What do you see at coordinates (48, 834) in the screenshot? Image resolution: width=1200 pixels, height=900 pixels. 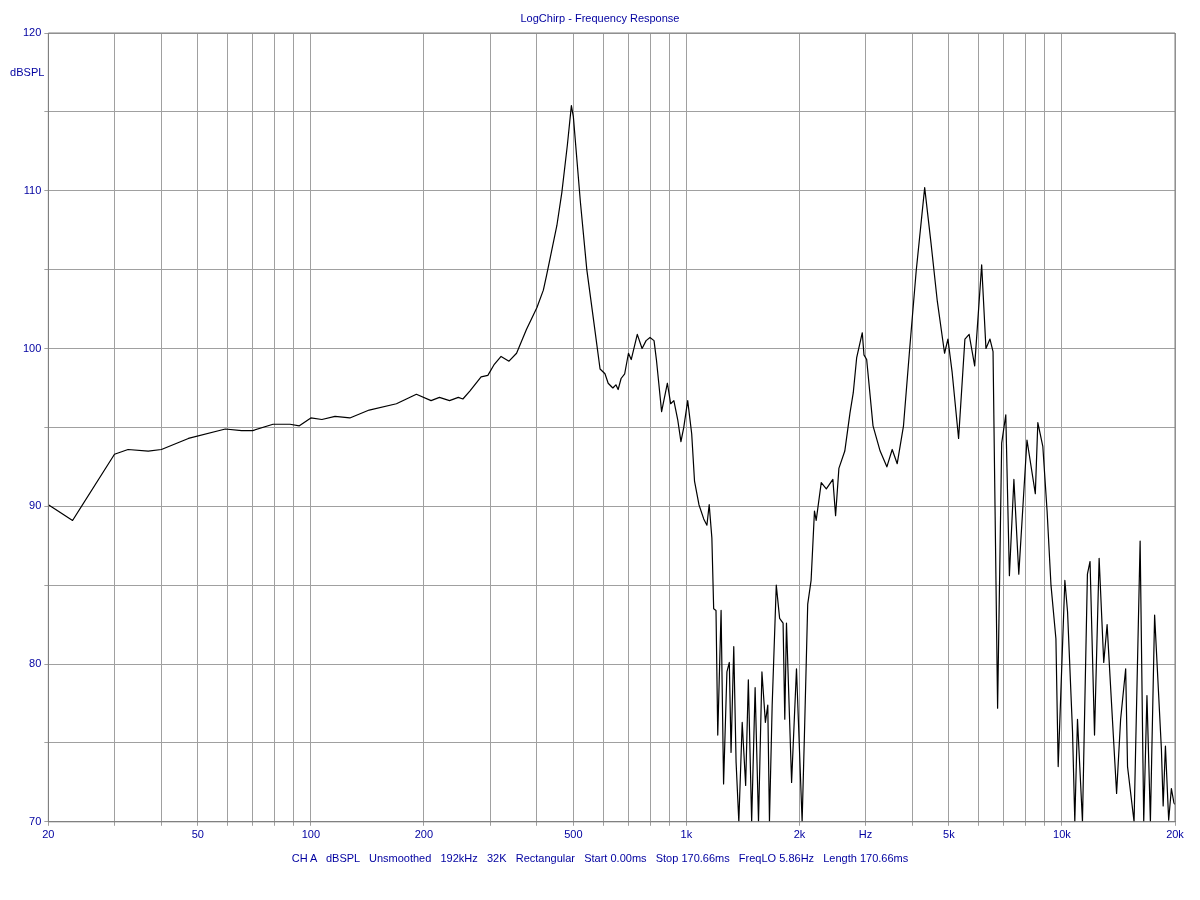 I see `x-tick-label: 20` at bounding box center [48, 834].